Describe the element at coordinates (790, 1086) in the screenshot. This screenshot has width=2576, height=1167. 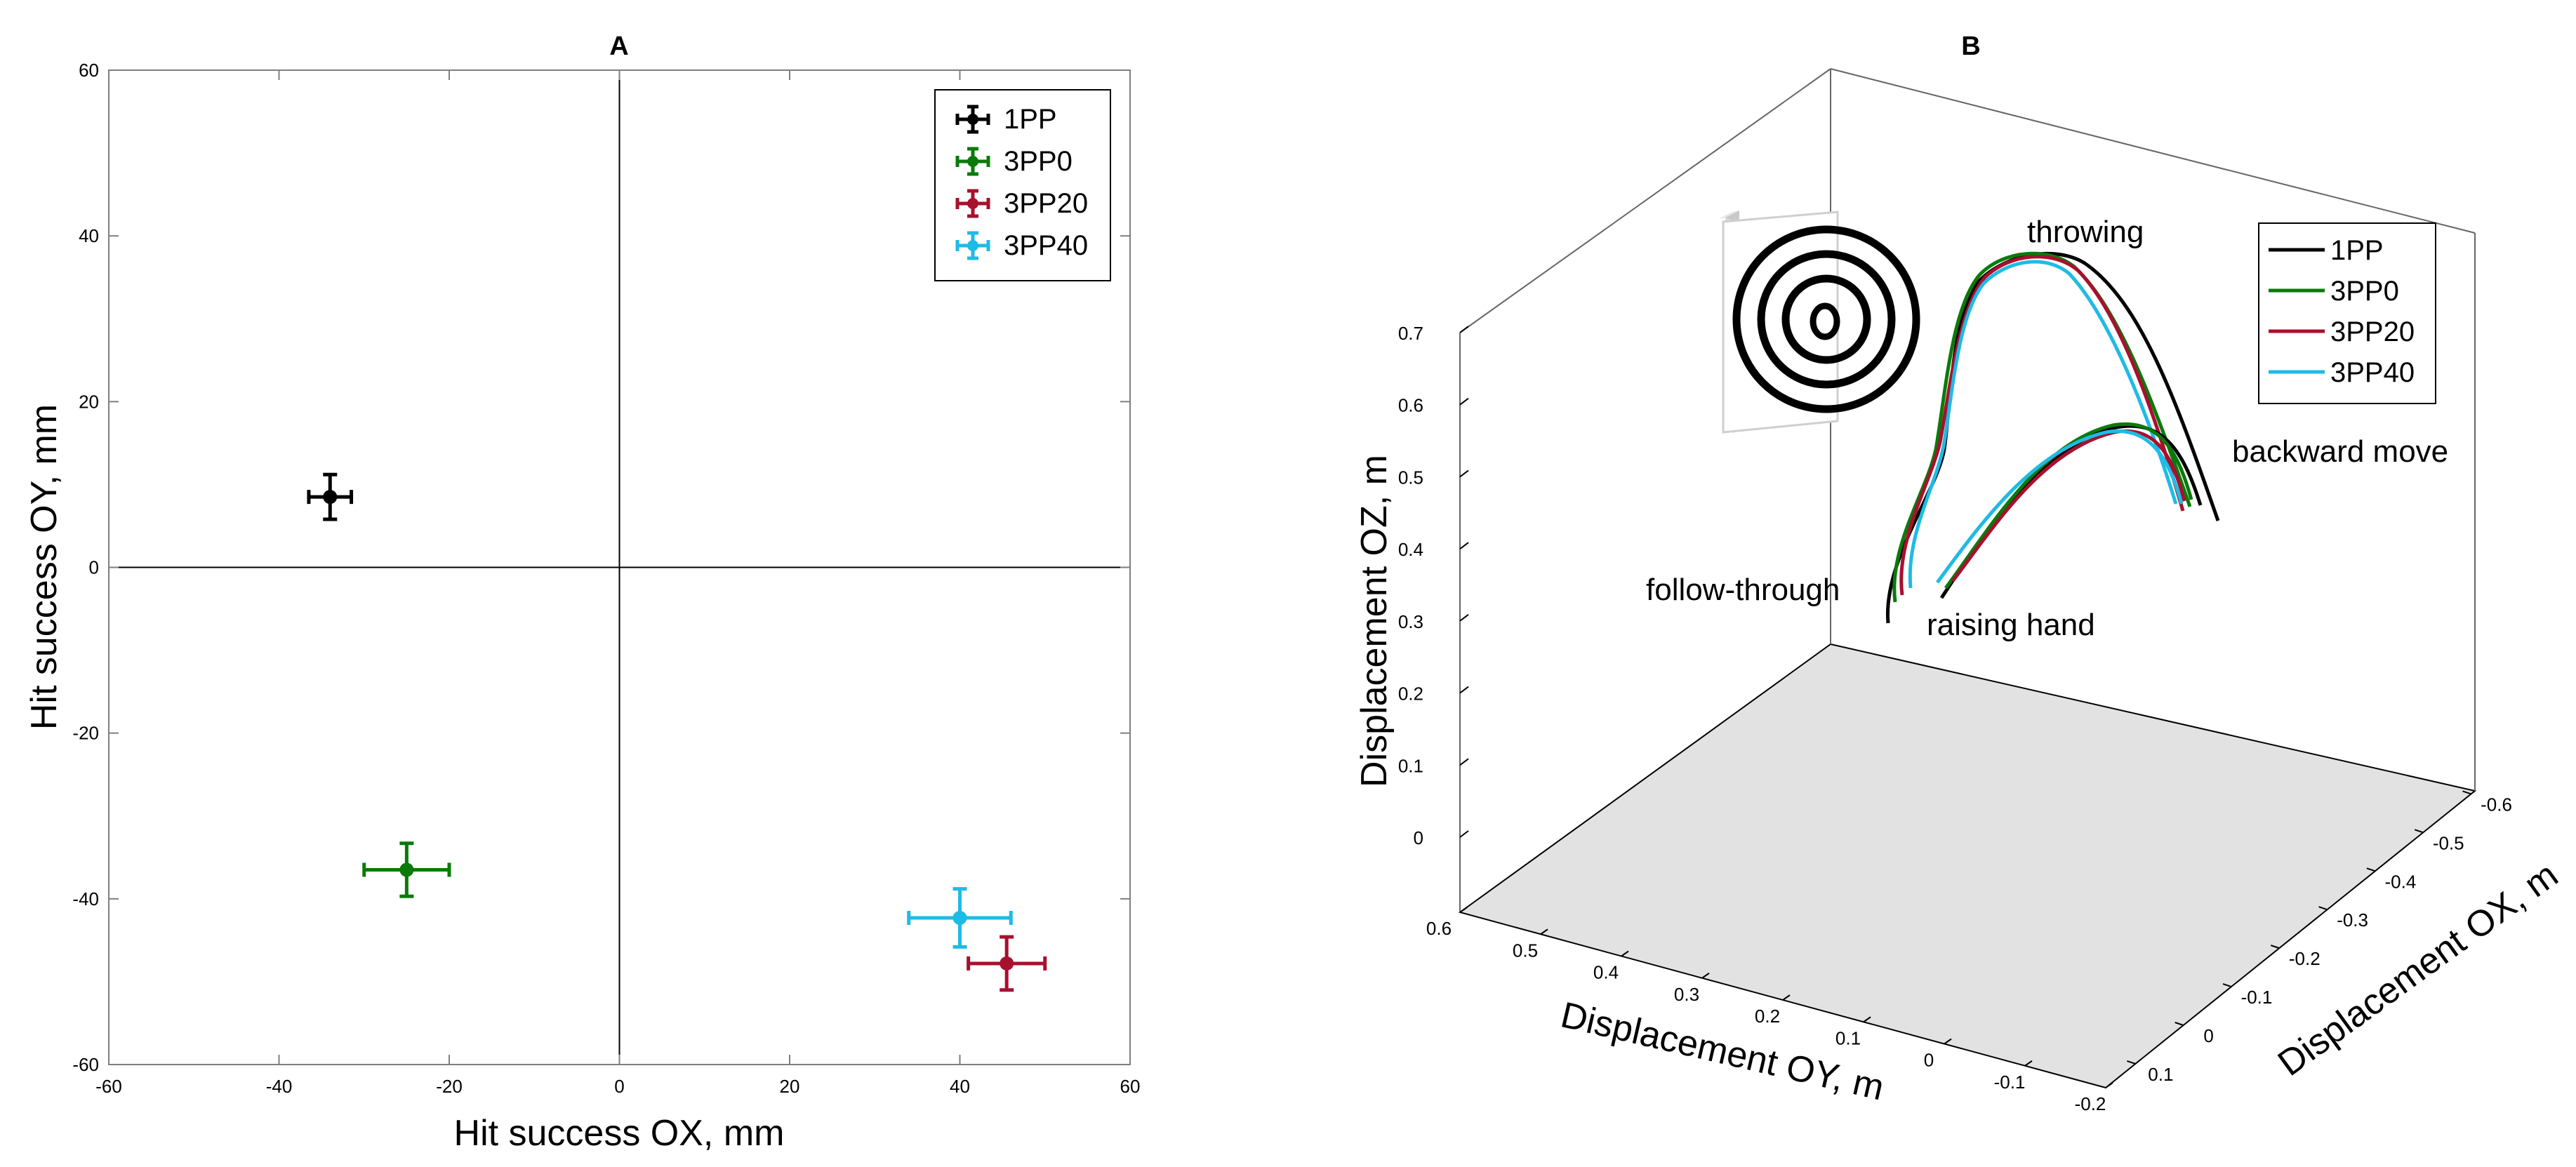
I see `x-tick-label-20: 20` at that location.